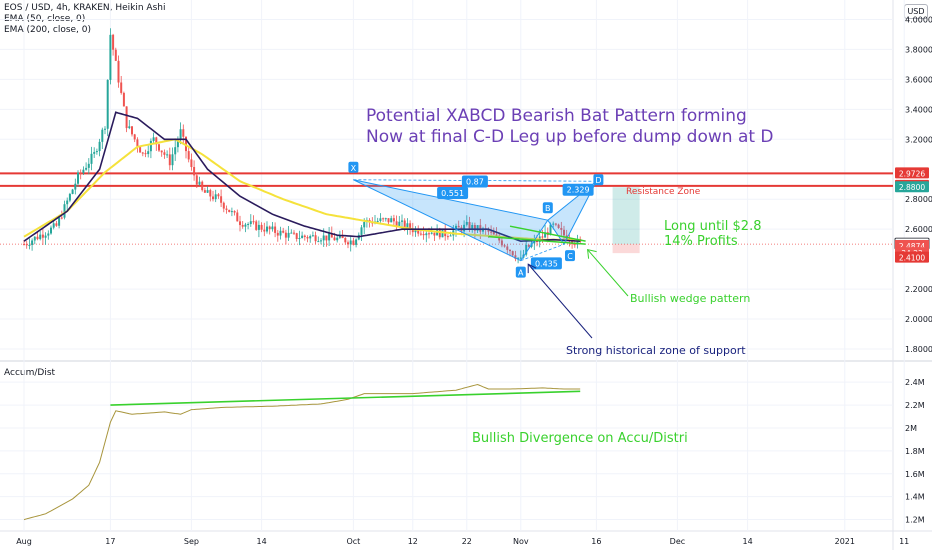 This screenshot has height=550, width=932. What do you see at coordinates (560, 301) in the screenshot?
I see `support-arrow` at bounding box center [560, 301].